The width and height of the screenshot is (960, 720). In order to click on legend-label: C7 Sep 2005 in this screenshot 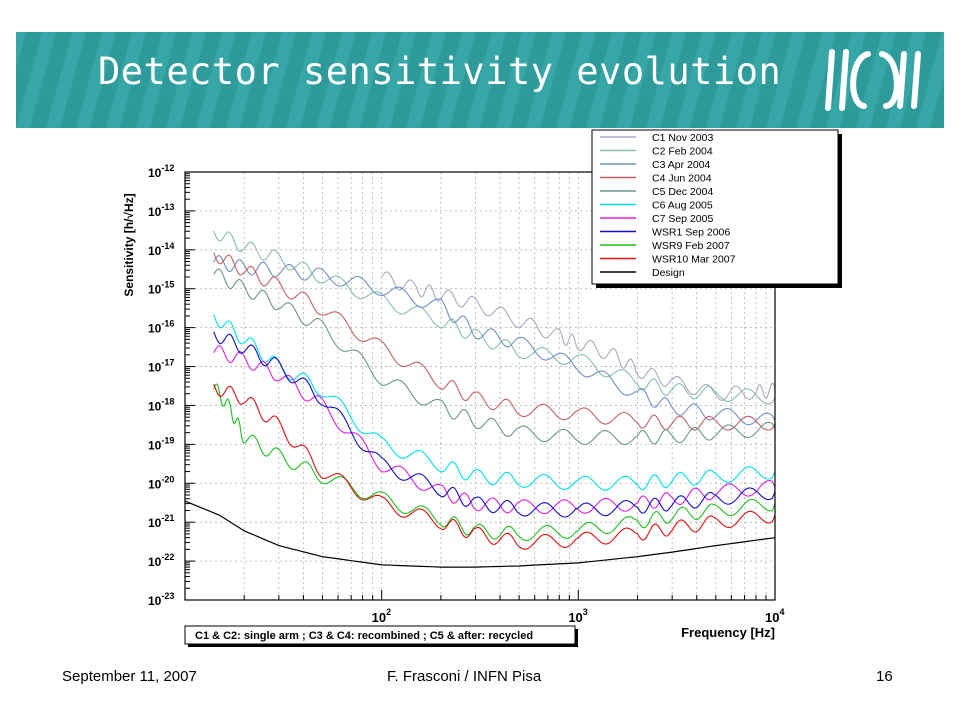, I will do `click(682, 219)`.